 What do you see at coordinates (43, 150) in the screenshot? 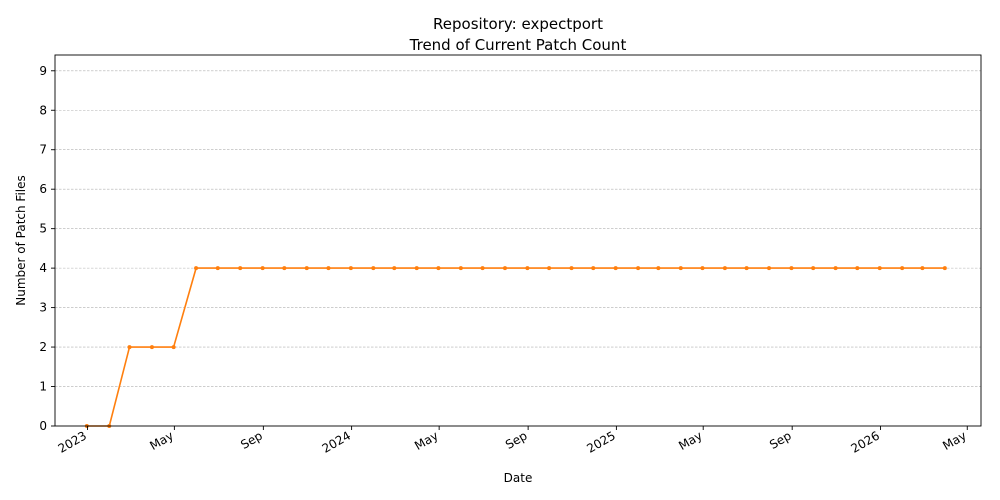
I see `y-tick-label: 7` at bounding box center [43, 150].